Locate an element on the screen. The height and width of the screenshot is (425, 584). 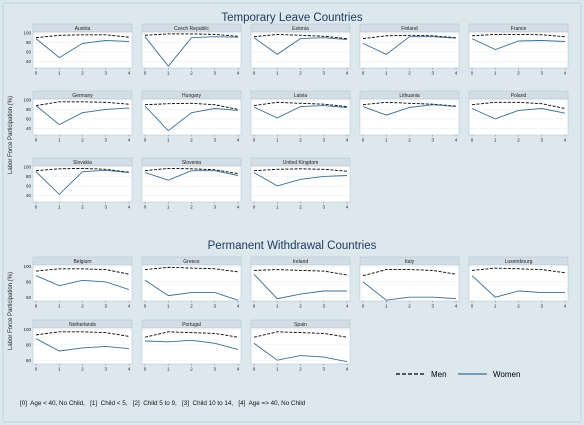
panel-slovenia: Slovenia 0 1 2 3 4 is located at coordinates (191, 183).